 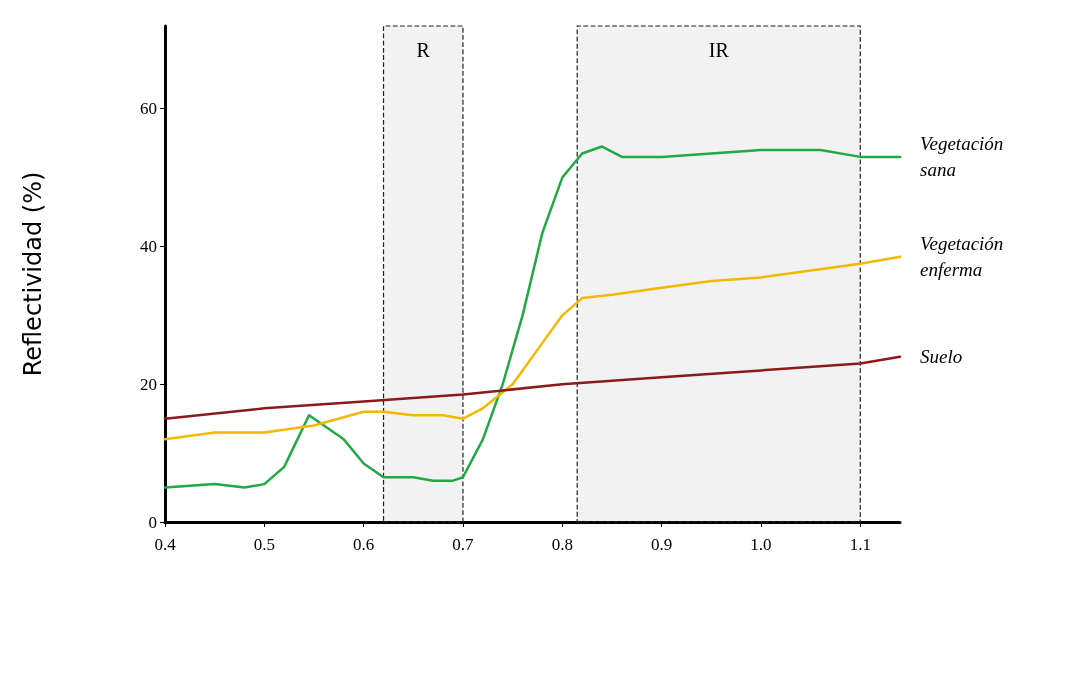 What do you see at coordinates (33, 274) in the screenshot?
I see `y-axis-title: Reflectividad (%)` at bounding box center [33, 274].